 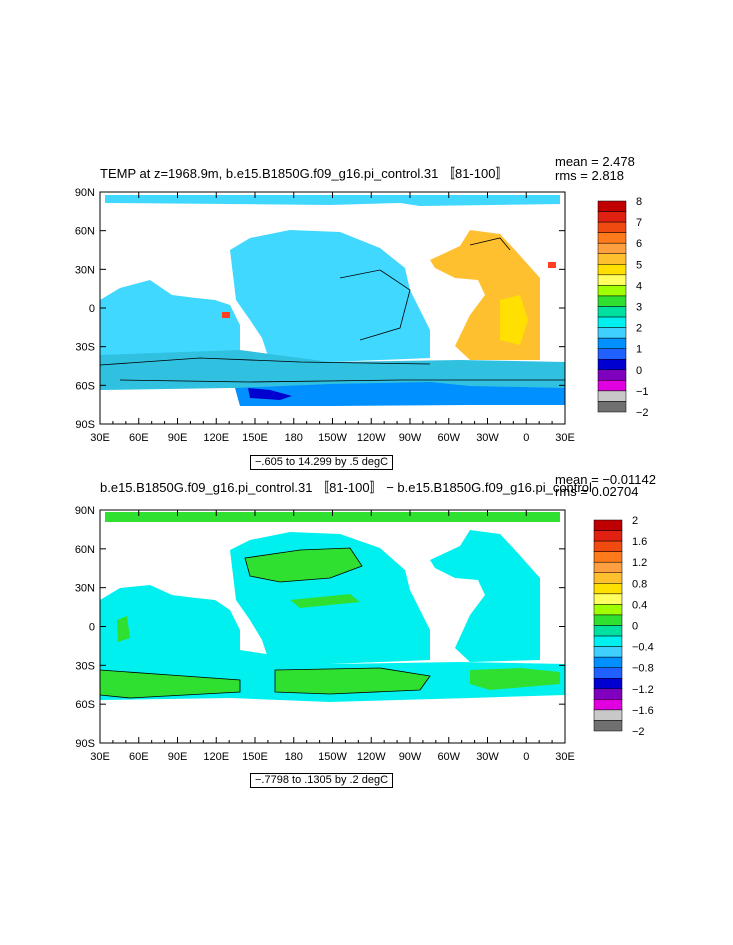 What do you see at coordinates (639, 244) in the screenshot?
I see `colorbar-label: 6` at bounding box center [639, 244].